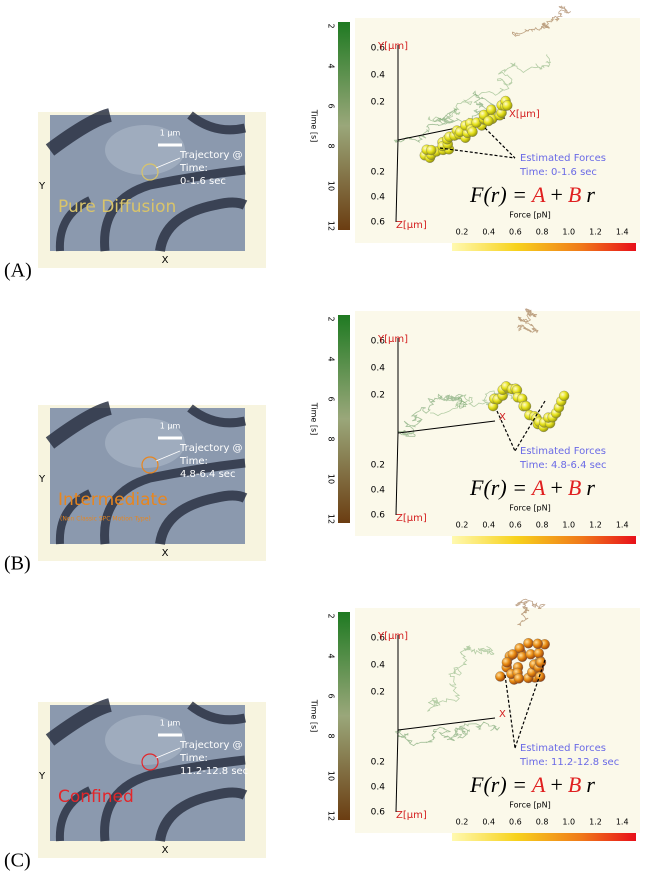 The height and width of the screenshot is (886, 645). I want to click on motion-type: Pure Diffusion, so click(117, 207).